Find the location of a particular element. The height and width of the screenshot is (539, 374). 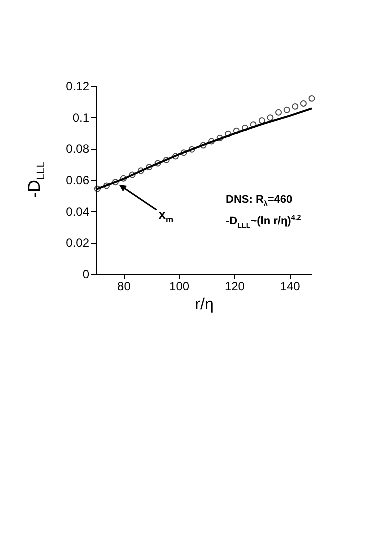

annotation: DNS: R$_{λ}$=460 is located at coordinates (259, 201).